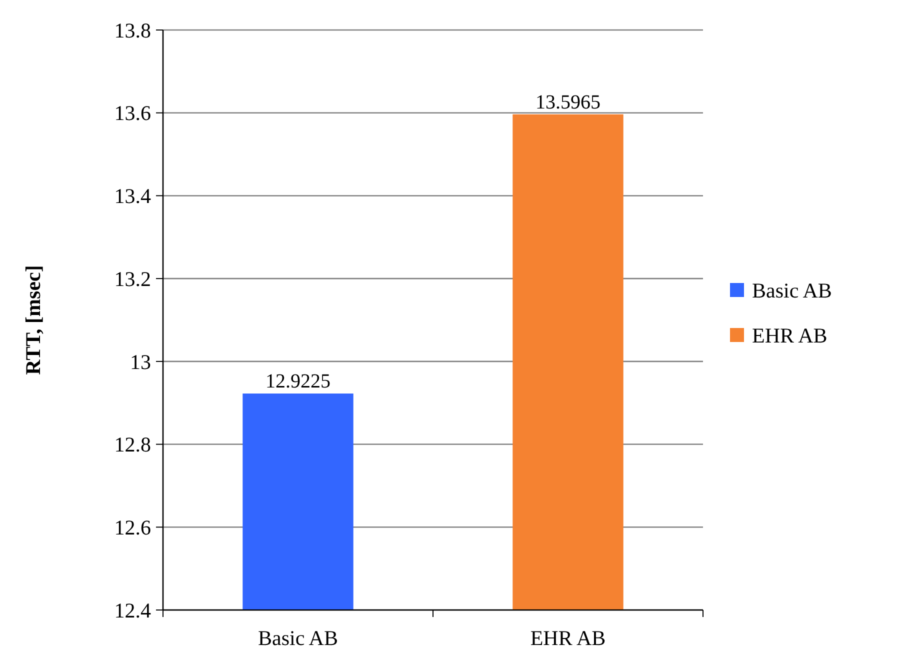  What do you see at coordinates (792, 290) in the screenshot?
I see `legend-label: Basic AB` at bounding box center [792, 290].